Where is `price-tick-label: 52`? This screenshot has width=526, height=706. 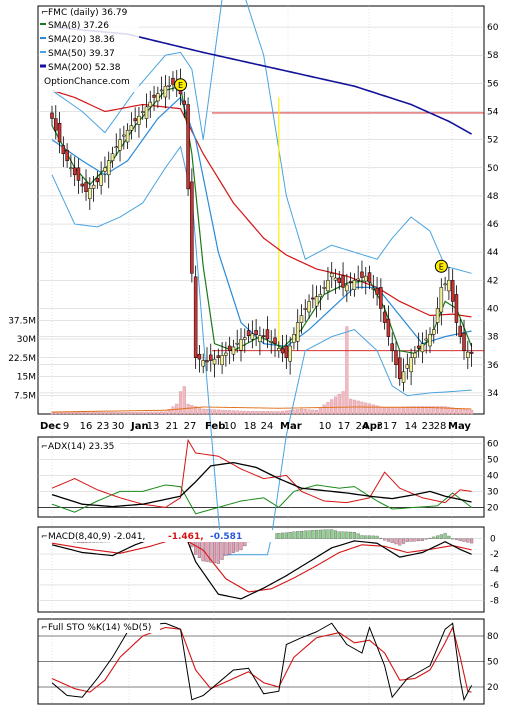 price-tick-label: 52 is located at coordinates (492, 141).